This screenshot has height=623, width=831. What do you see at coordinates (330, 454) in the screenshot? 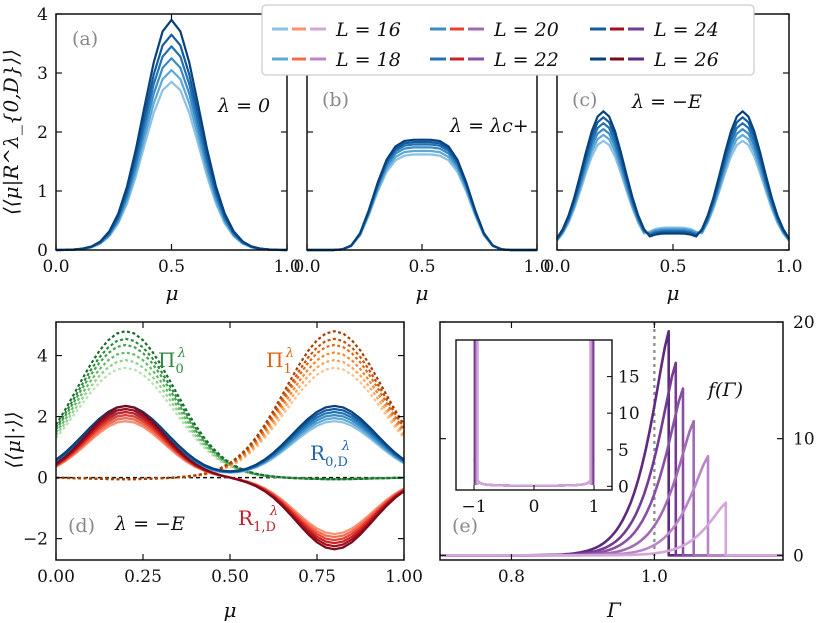
I see `panel-d-label-r0d: R0,Dλ` at bounding box center [330, 454].